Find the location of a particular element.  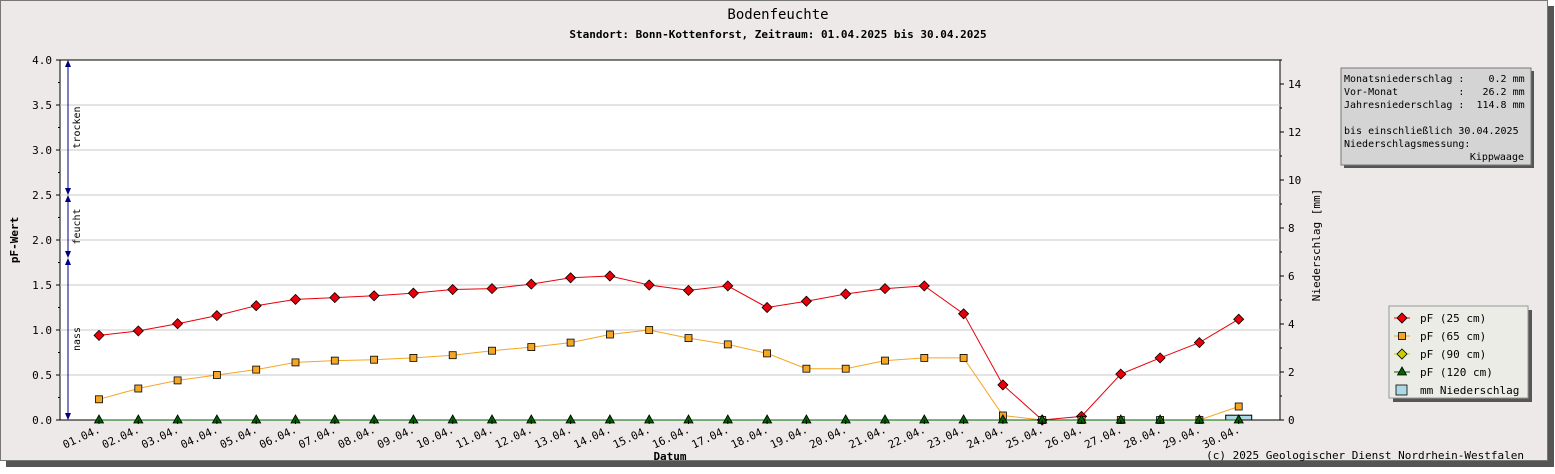

y-tick-label: 3.0 is located at coordinates (42, 150).